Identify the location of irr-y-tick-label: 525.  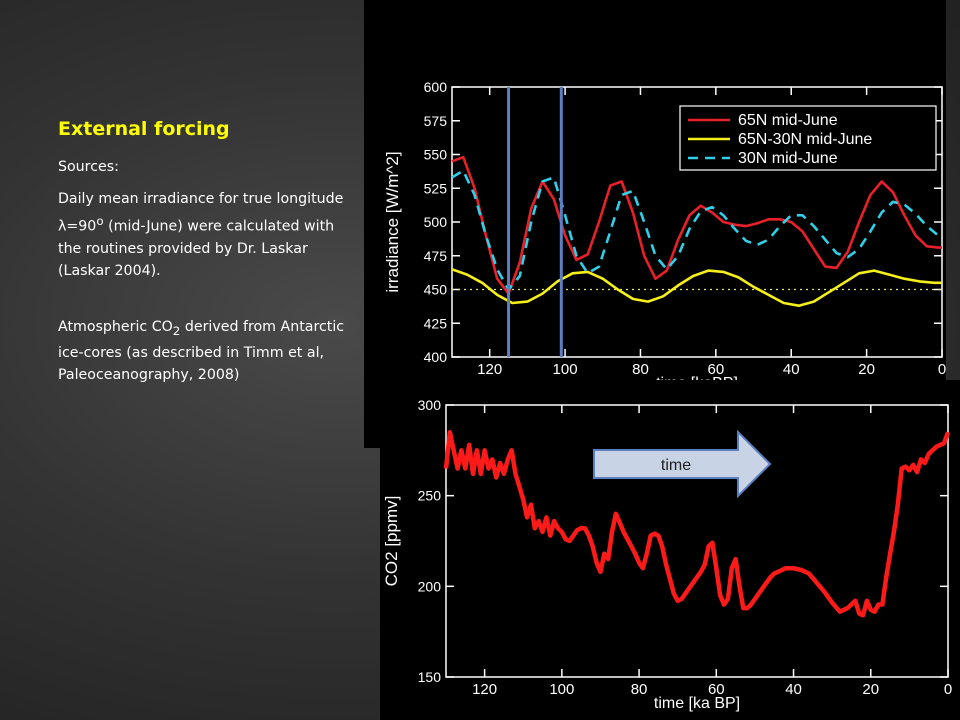
(436, 188).